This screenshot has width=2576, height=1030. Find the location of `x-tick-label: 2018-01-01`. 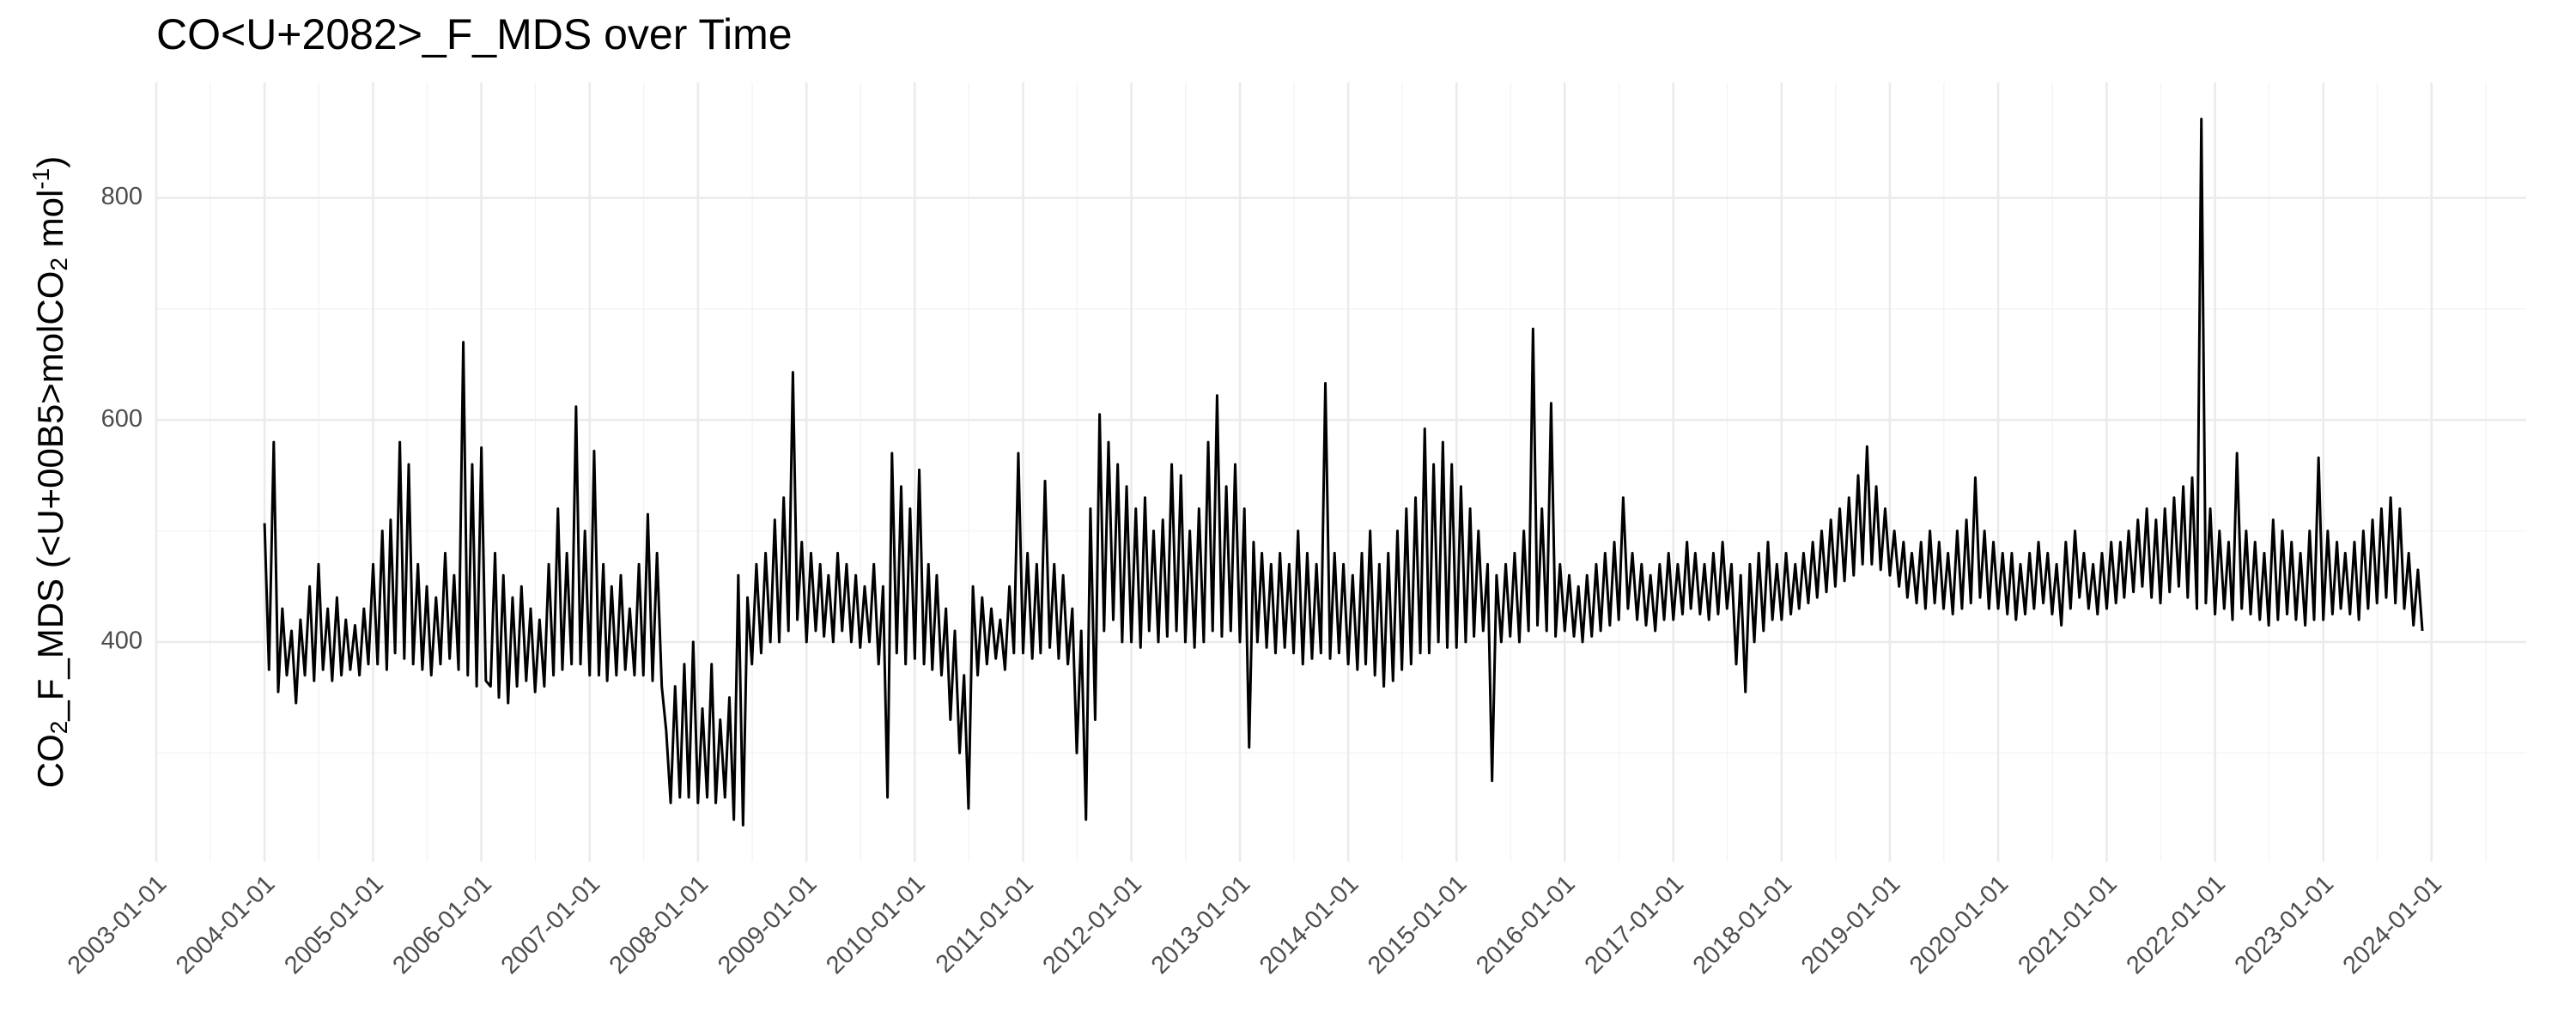

x-tick-label: 2018-01-01 is located at coordinates (1743, 925).